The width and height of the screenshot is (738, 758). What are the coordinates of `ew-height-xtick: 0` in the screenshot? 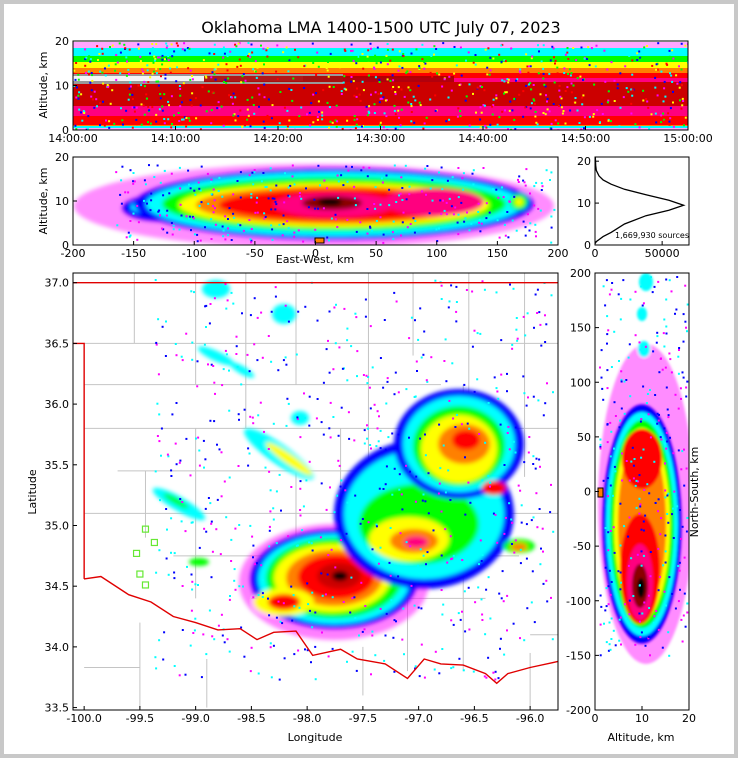 It's located at (315, 253).